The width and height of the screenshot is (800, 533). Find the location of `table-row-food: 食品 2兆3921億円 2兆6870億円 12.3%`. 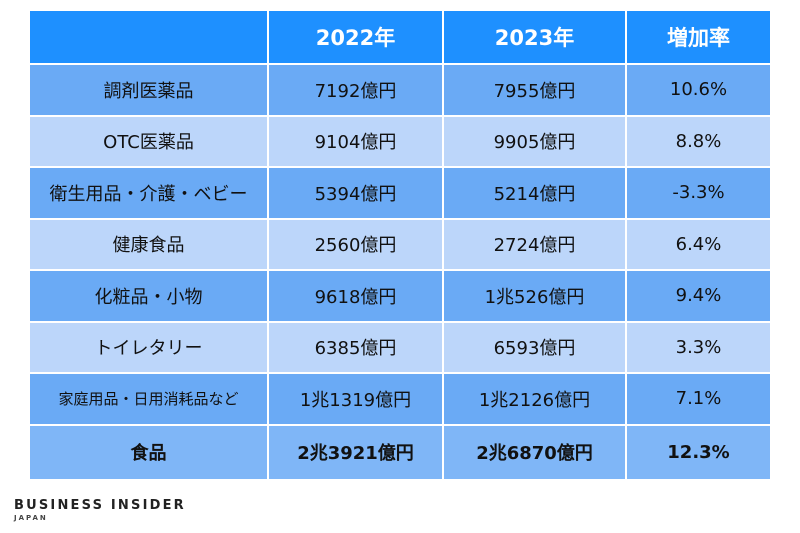

table-row-food: 食品 2兆3921億円 2兆6870億円 12.3% is located at coordinates (400, 452).